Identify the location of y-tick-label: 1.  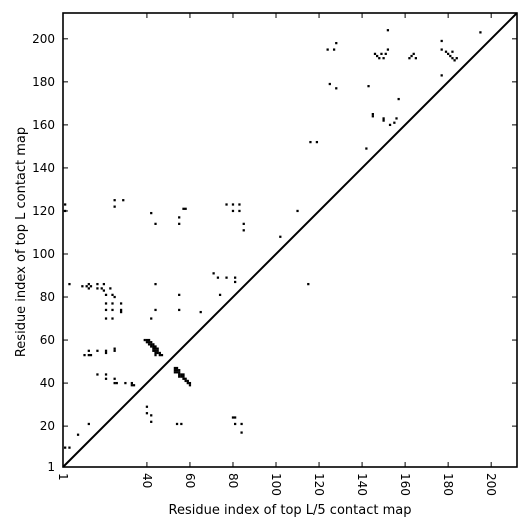
(51, 467).